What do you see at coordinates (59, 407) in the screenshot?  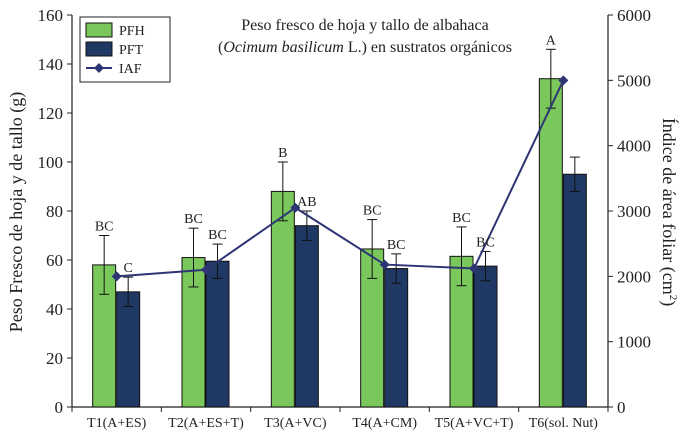 I see `left-tick-label: 0` at bounding box center [59, 407].